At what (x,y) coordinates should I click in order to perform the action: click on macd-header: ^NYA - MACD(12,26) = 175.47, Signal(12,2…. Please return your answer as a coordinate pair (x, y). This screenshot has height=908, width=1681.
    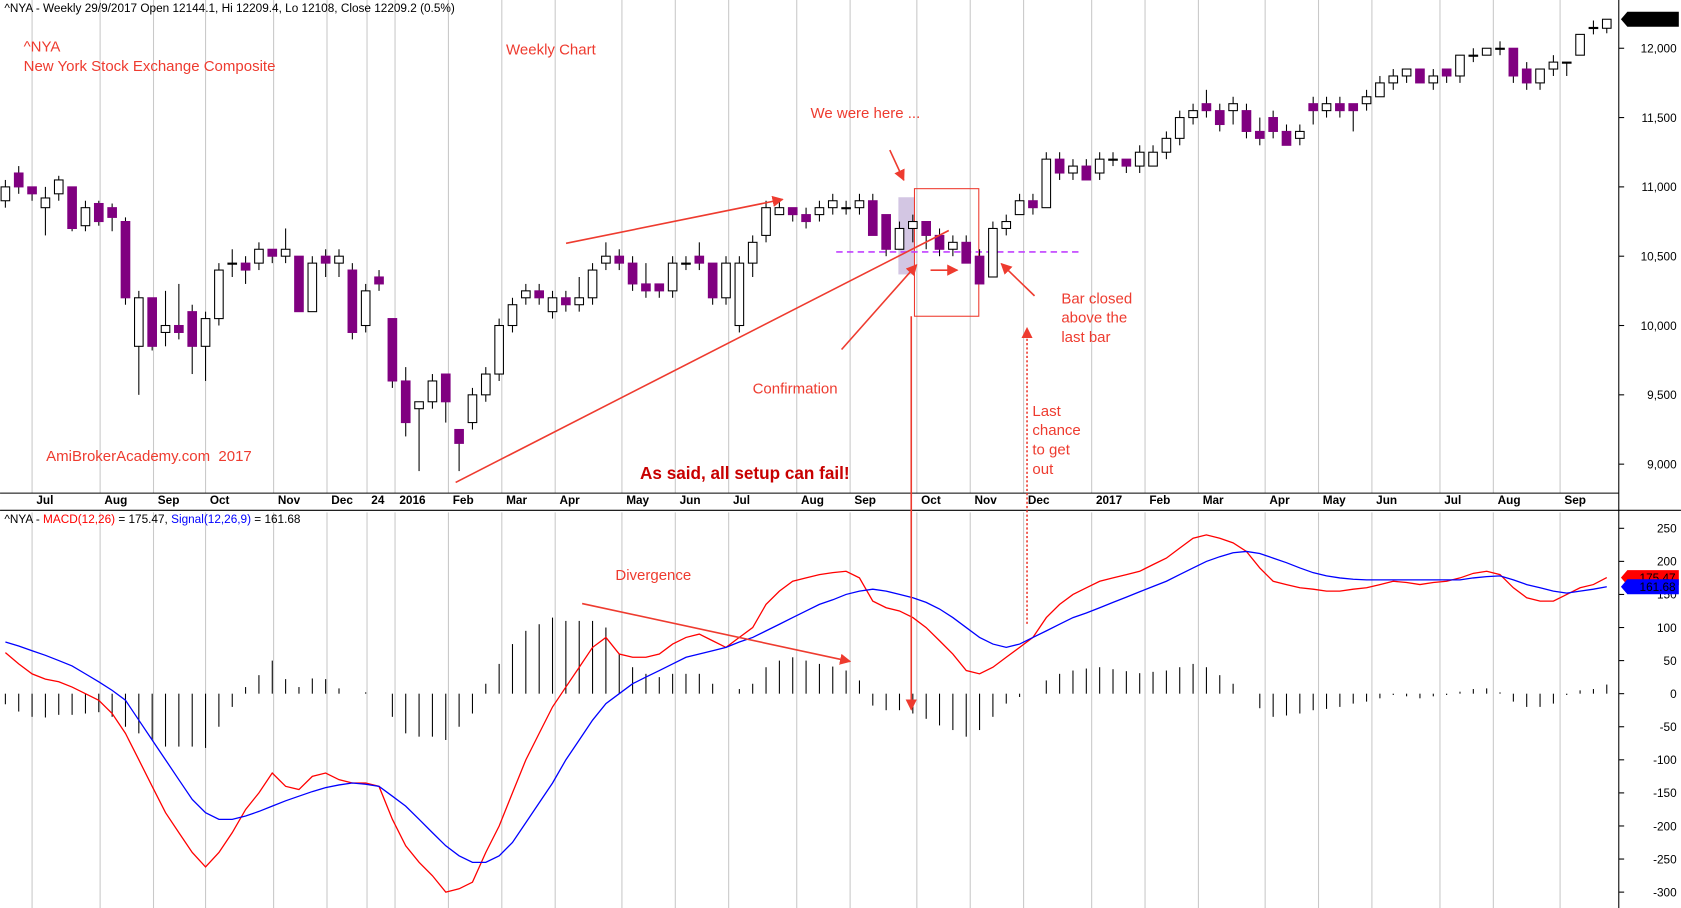
    Looking at the image, I should click on (152, 519).